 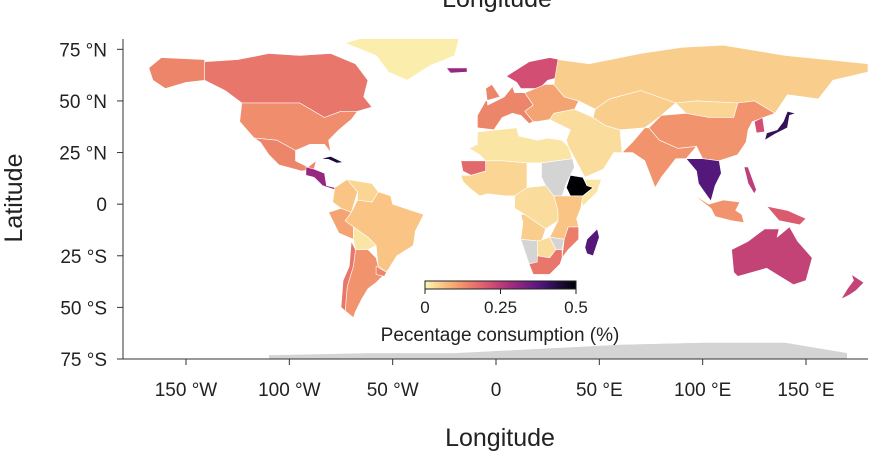 What do you see at coordinates (659, 157) in the screenshot?
I see `region-india` at bounding box center [659, 157].